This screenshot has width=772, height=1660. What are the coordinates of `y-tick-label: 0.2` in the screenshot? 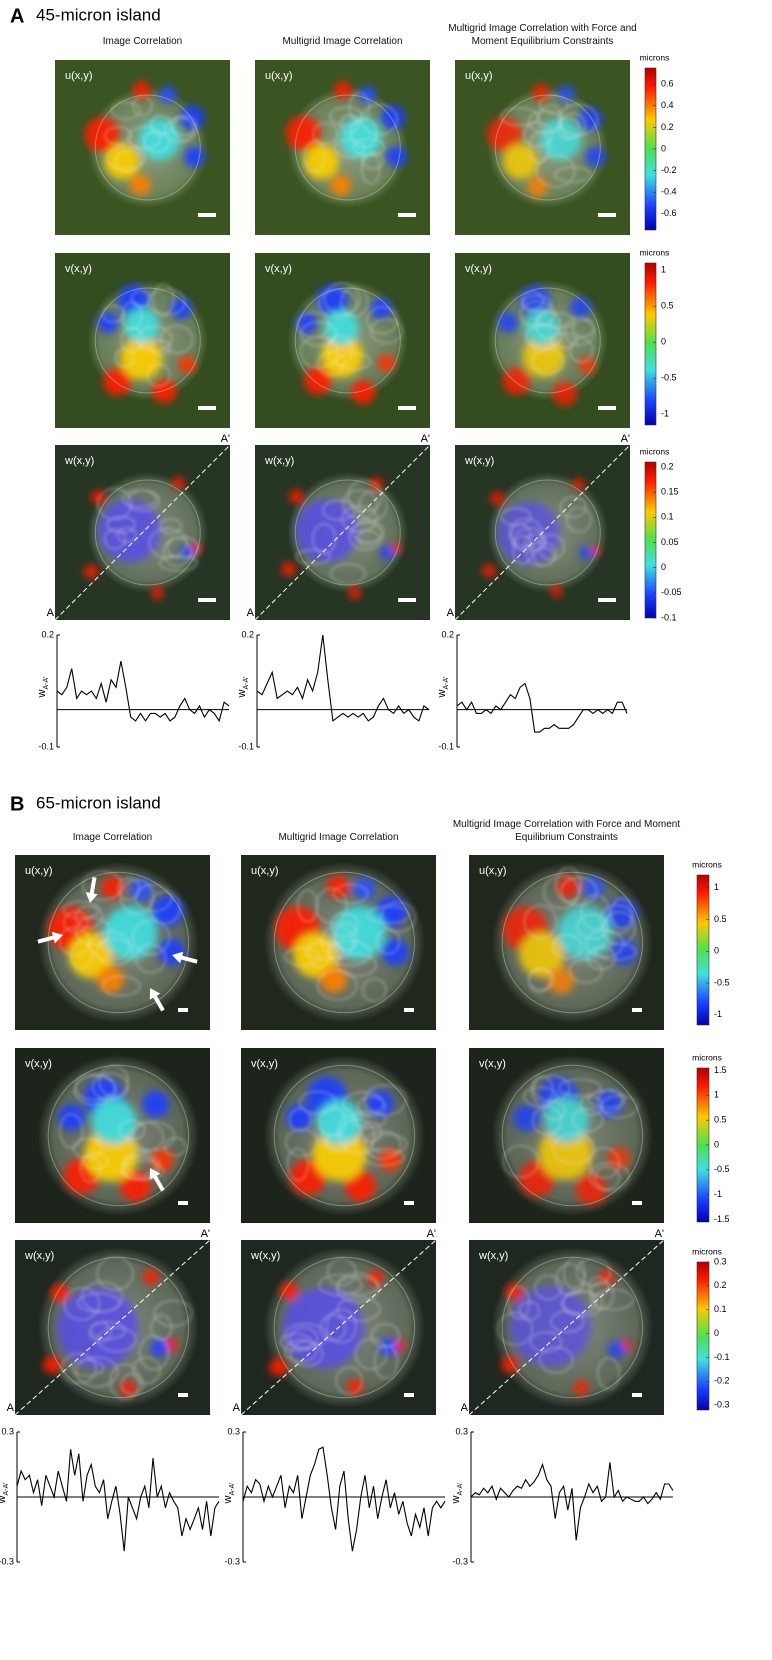 It's located at (447, 634).